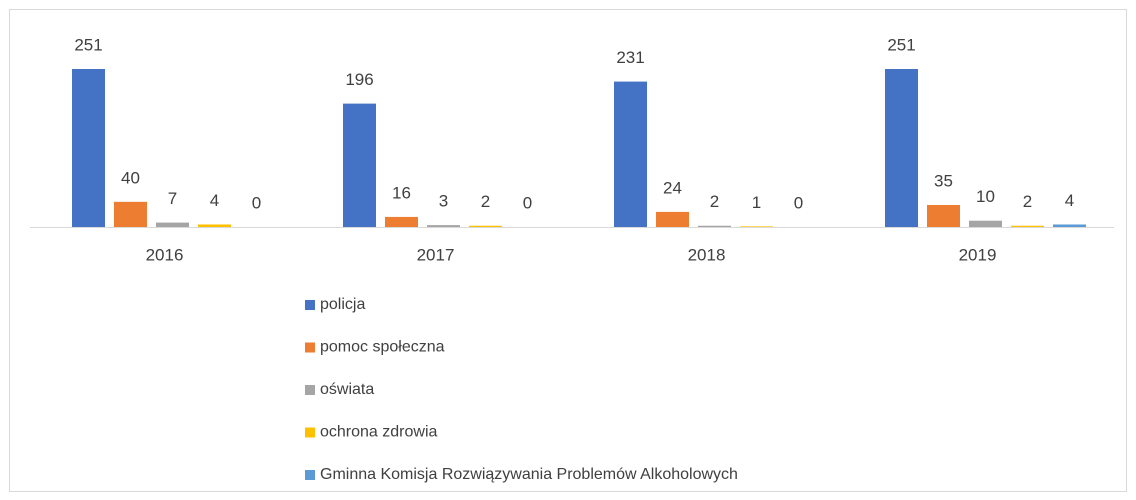 The height and width of the screenshot is (500, 1136). I want to click on data-label: 1, so click(756, 202).